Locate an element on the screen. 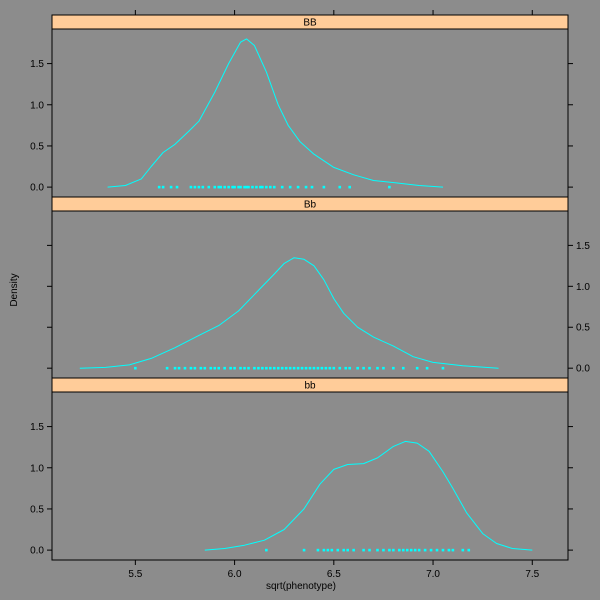 This screenshot has height=600, width=600. panel-strip-label: Bb is located at coordinates (310, 205).